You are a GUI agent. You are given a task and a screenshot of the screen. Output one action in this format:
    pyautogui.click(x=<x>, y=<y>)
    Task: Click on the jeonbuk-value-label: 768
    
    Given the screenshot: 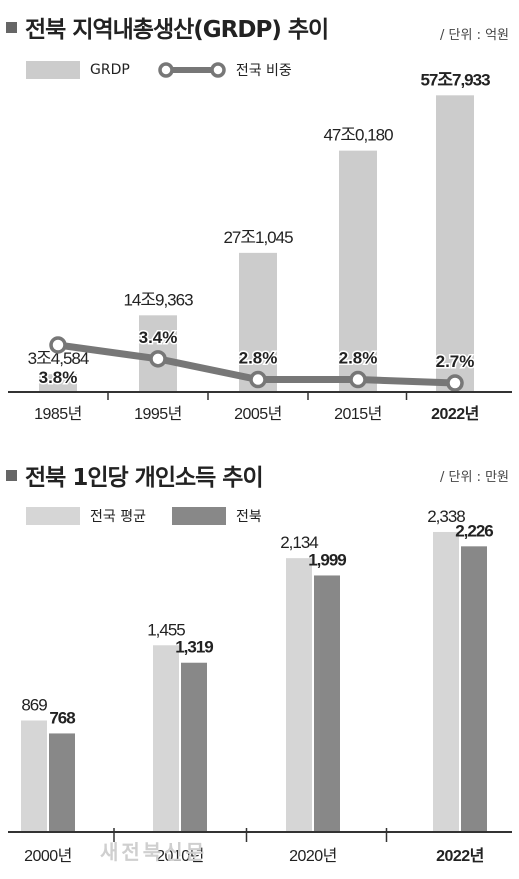 What is the action you would take?
    pyautogui.click(x=62, y=717)
    